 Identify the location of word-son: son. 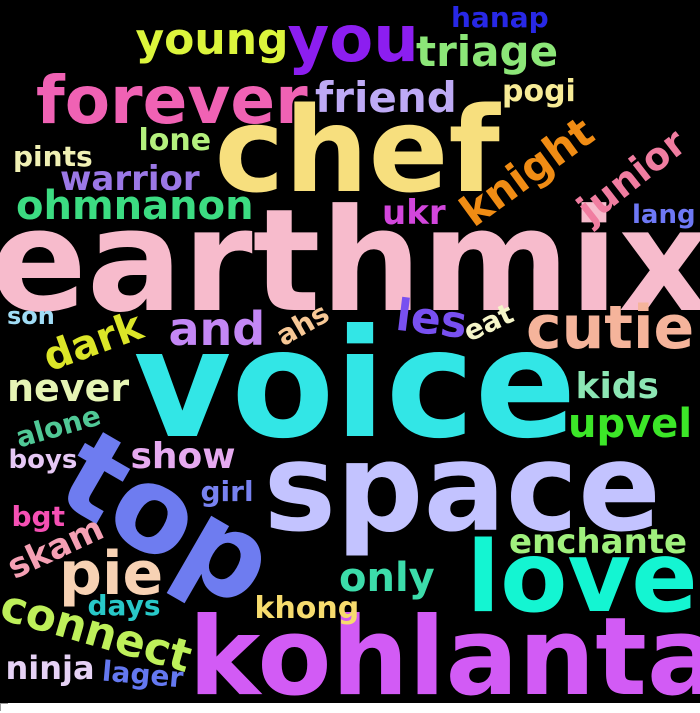
(31, 316).